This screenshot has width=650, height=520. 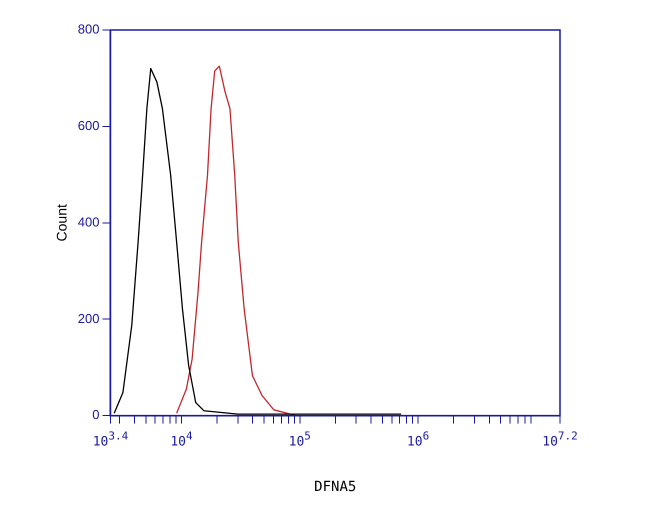 I want to click on y-tick-label: 0, so click(x=96, y=414).